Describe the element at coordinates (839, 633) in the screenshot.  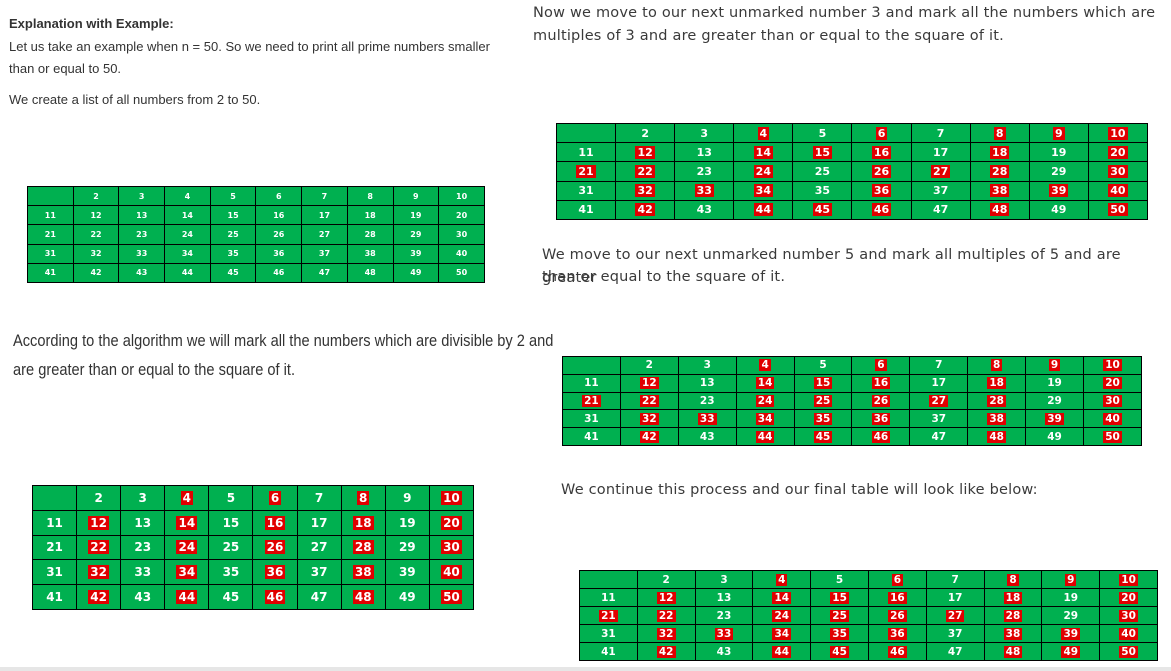
I see `marked-number-cell: 35` at that location.